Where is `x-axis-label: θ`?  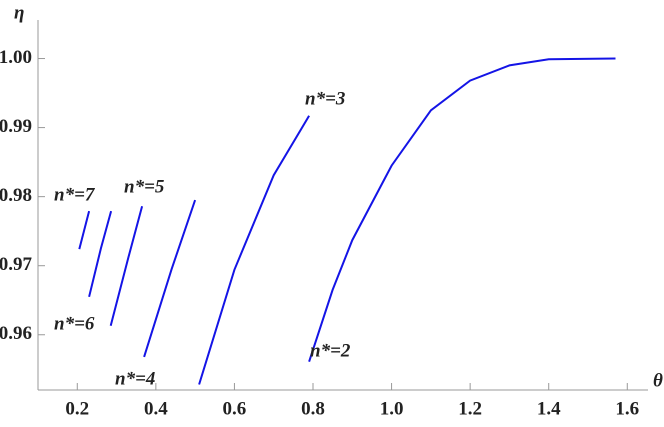
x-axis-label: θ is located at coordinates (658, 380).